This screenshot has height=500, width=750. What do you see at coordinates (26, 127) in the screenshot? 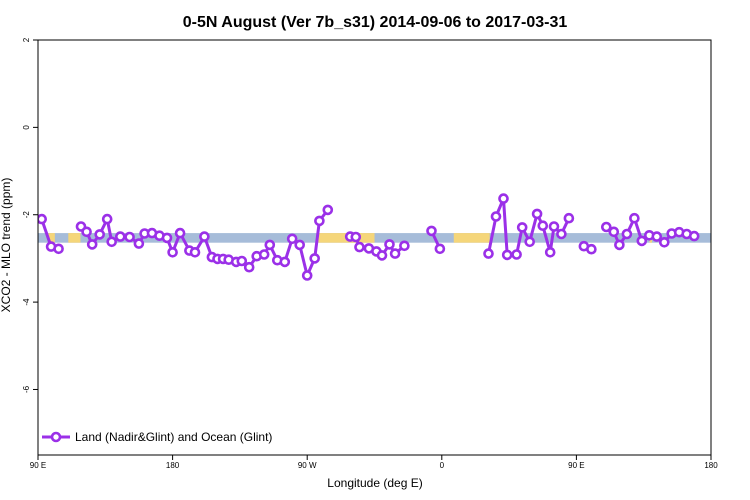
I see `y-tick-label: 0` at bounding box center [26, 127].